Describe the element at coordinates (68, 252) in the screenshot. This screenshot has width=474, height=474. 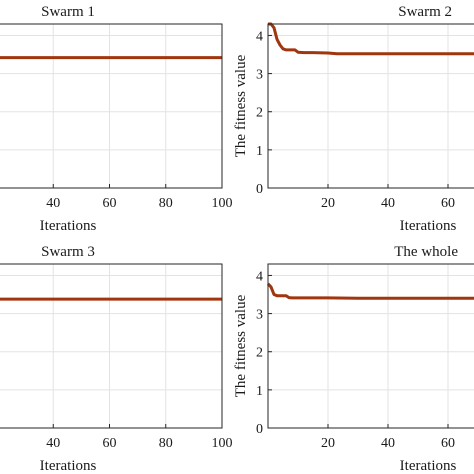
I see `chart-title: Swarm 3` at that location.